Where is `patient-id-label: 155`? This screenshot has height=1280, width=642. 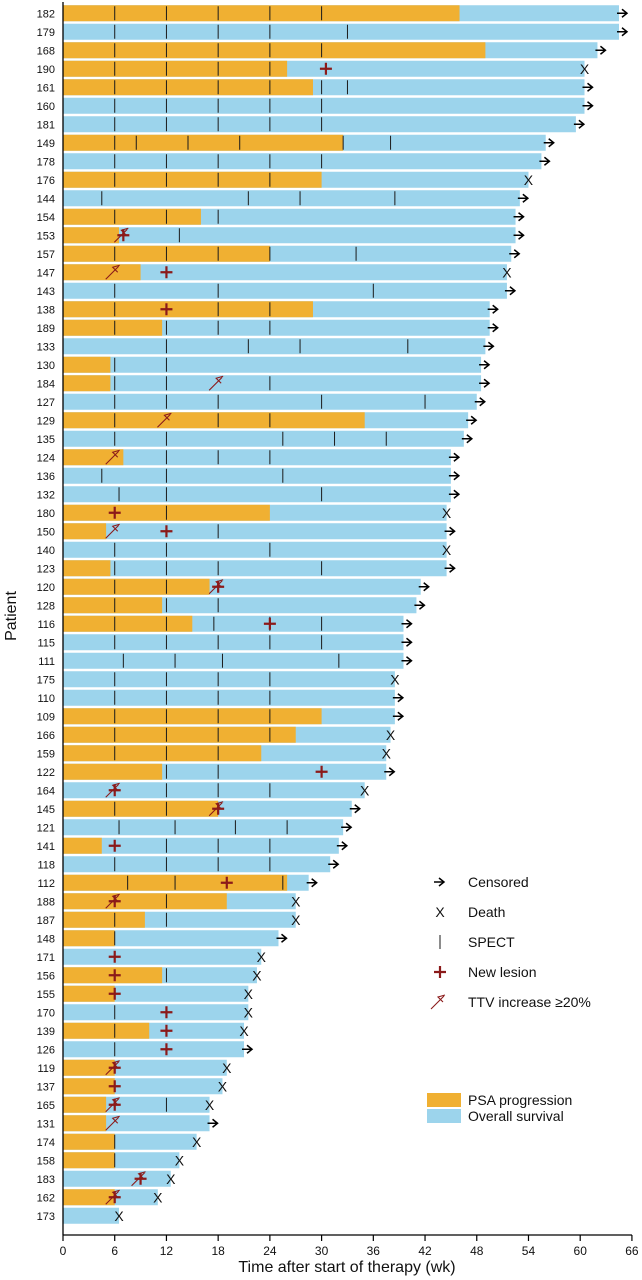
patient-id-label: 155 is located at coordinates (46, 995).